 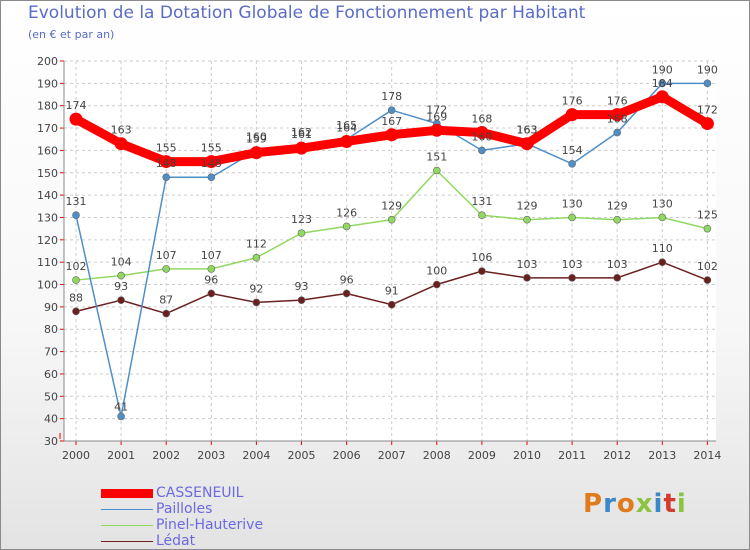 I want to click on data-label: 123, so click(x=301, y=219).